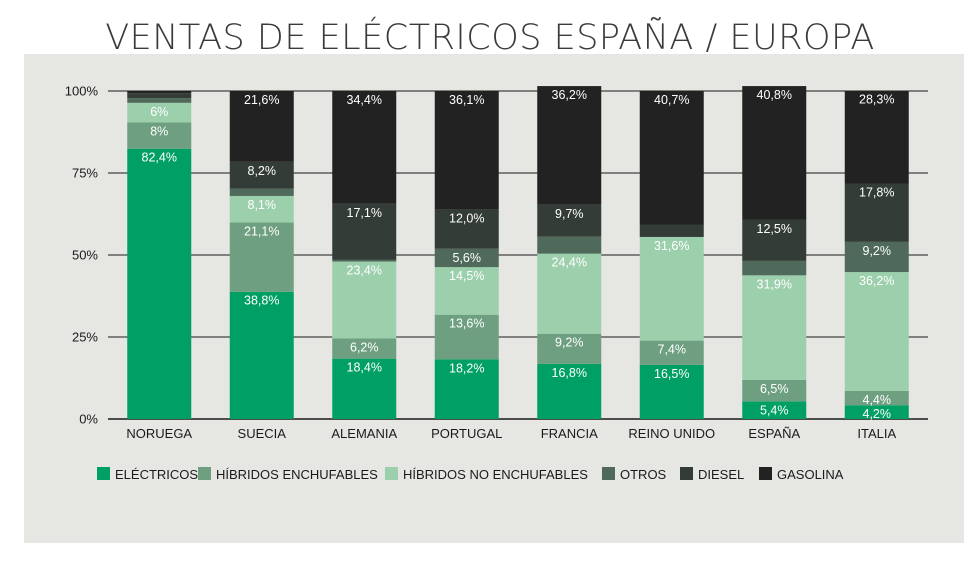 The width and height of the screenshot is (980, 571). Describe the element at coordinates (466, 324) in the screenshot. I see `data-label: 13,6%` at that location.